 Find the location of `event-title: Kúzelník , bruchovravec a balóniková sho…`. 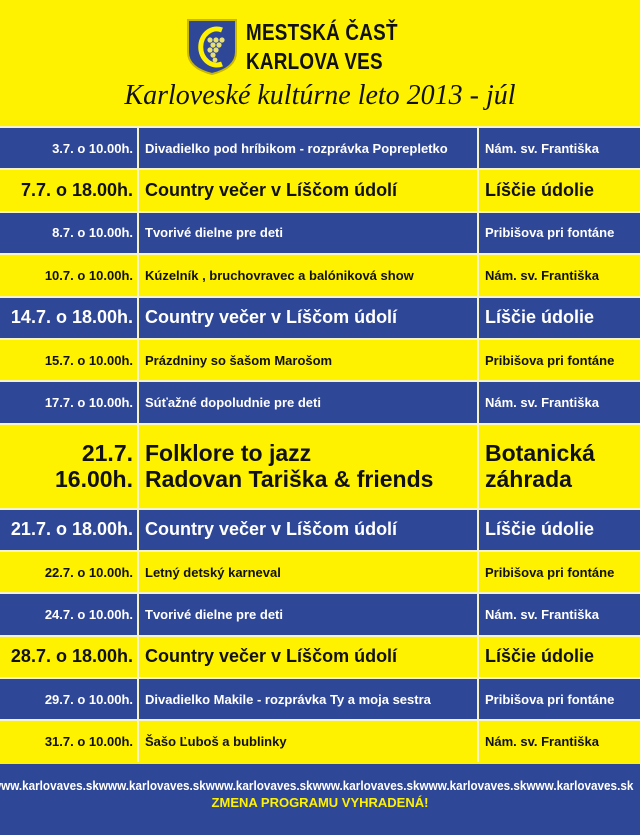

event-title: Kúzelník , bruchovravec a balóniková sho… is located at coordinates (309, 275).